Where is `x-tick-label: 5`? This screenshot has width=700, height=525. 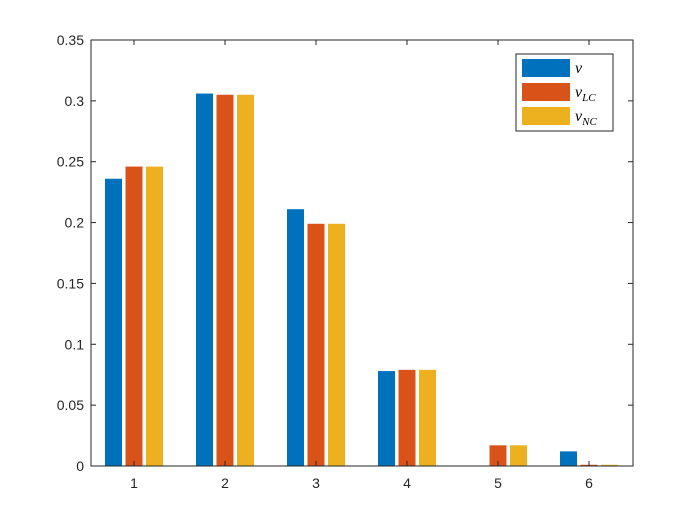
x-tick-label: 5 is located at coordinates (498, 483).